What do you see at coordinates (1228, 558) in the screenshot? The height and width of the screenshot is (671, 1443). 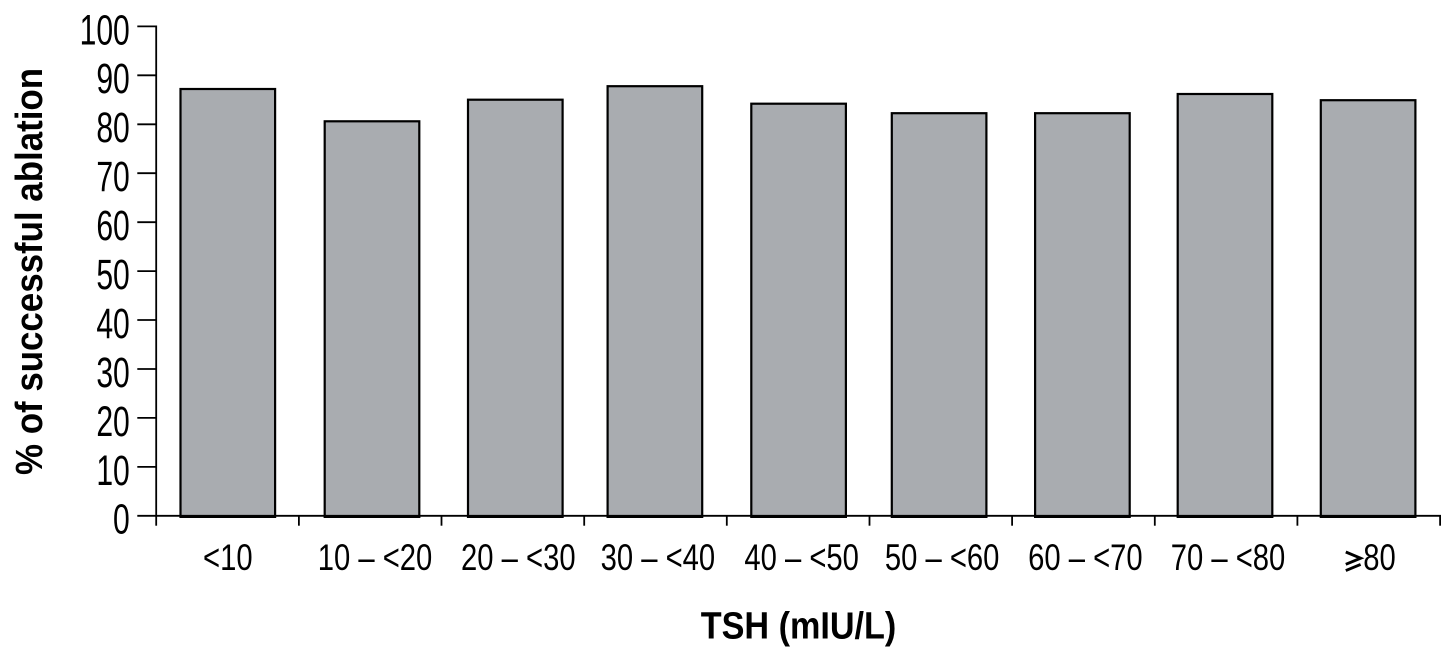 I see `svg-text: 70 – <80` at bounding box center [1228, 558].